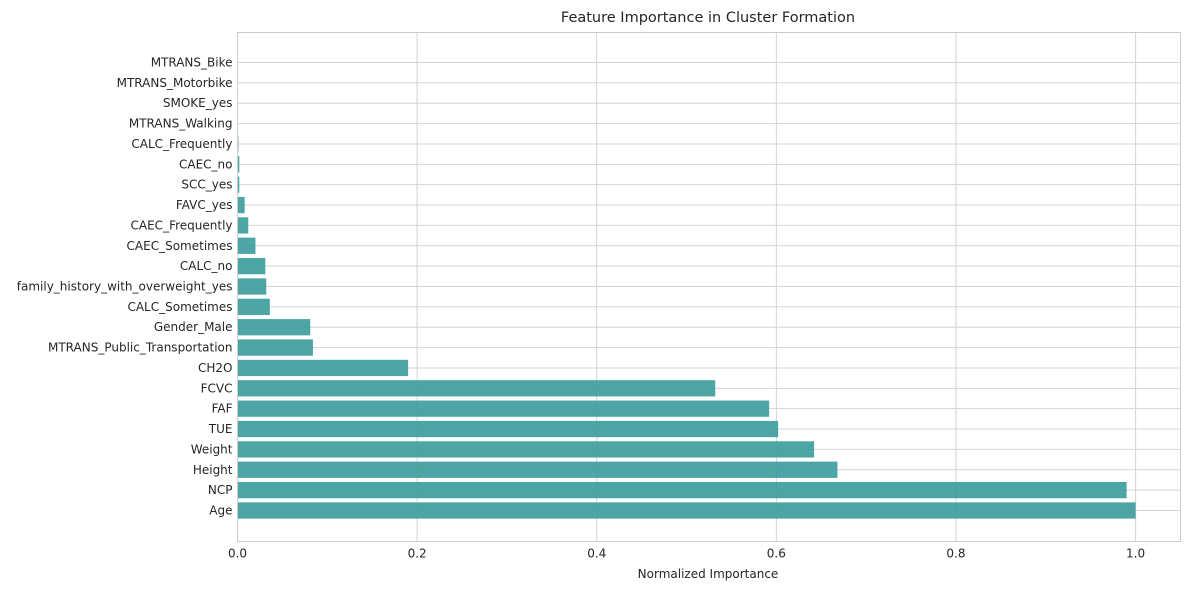 The image size is (1189, 590). What do you see at coordinates (212, 449) in the screenshot?
I see `y-tick-label: Weight` at bounding box center [212, 449].